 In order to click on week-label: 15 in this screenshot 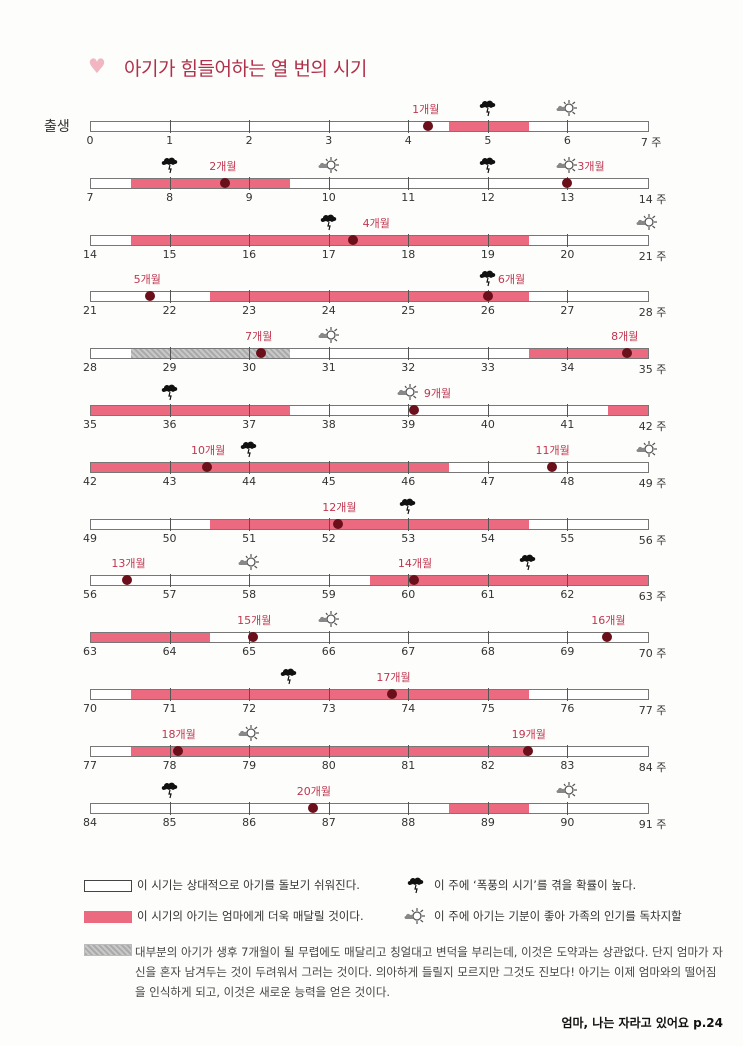, I will do `click(169, 254)`.